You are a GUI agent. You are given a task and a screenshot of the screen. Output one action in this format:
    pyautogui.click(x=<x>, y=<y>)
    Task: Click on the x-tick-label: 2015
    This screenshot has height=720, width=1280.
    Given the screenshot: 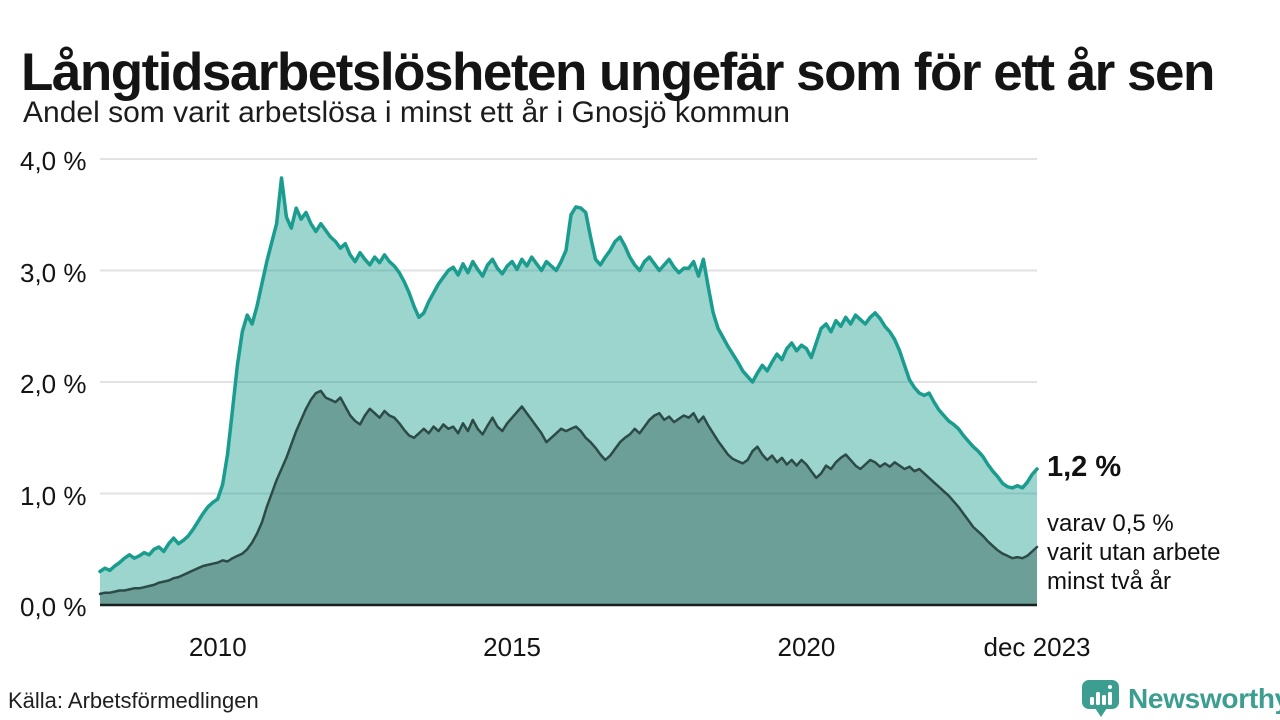 What is the action you would take?
    pyautogui.click(x=512, y=647)
    